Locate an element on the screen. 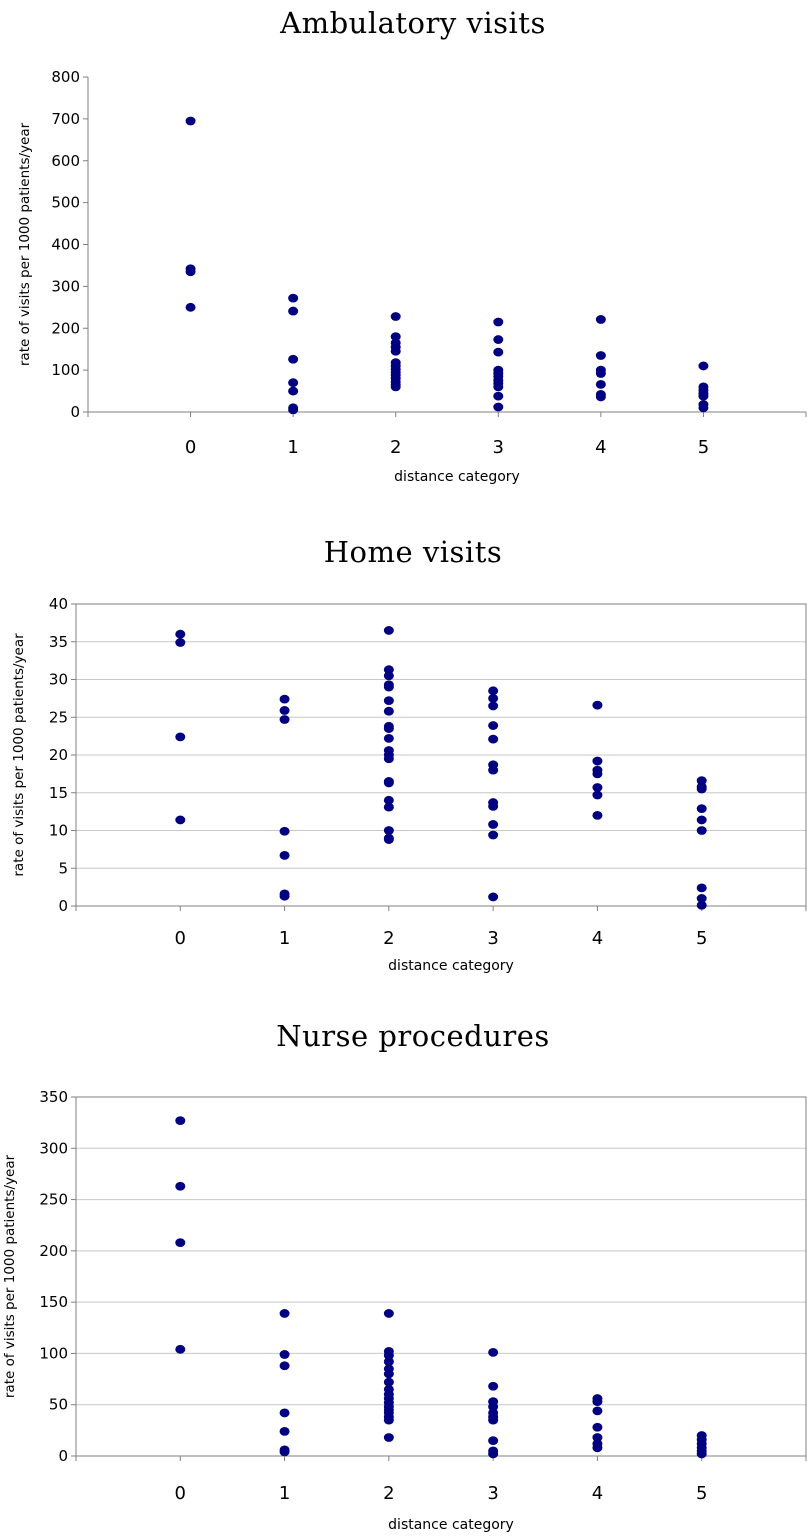 The width and height of the screenshot is (807, 1539). y-tick-label: 0 is located at coordinates (63, 906).